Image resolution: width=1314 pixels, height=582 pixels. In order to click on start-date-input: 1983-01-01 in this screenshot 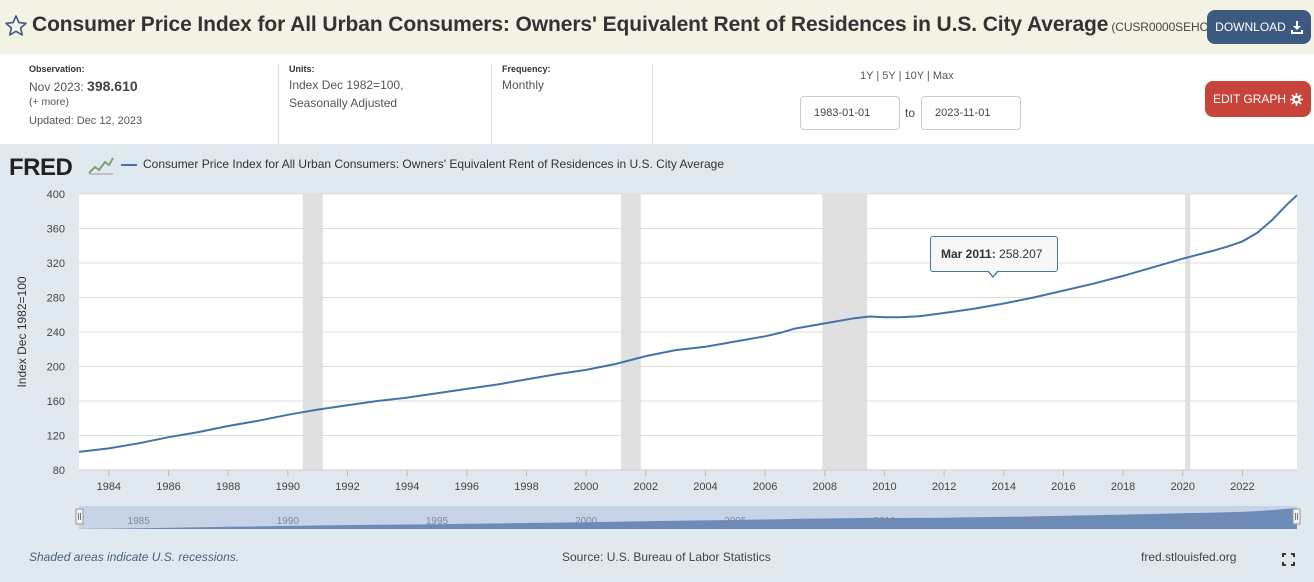, I will do `click(850, 113)`.